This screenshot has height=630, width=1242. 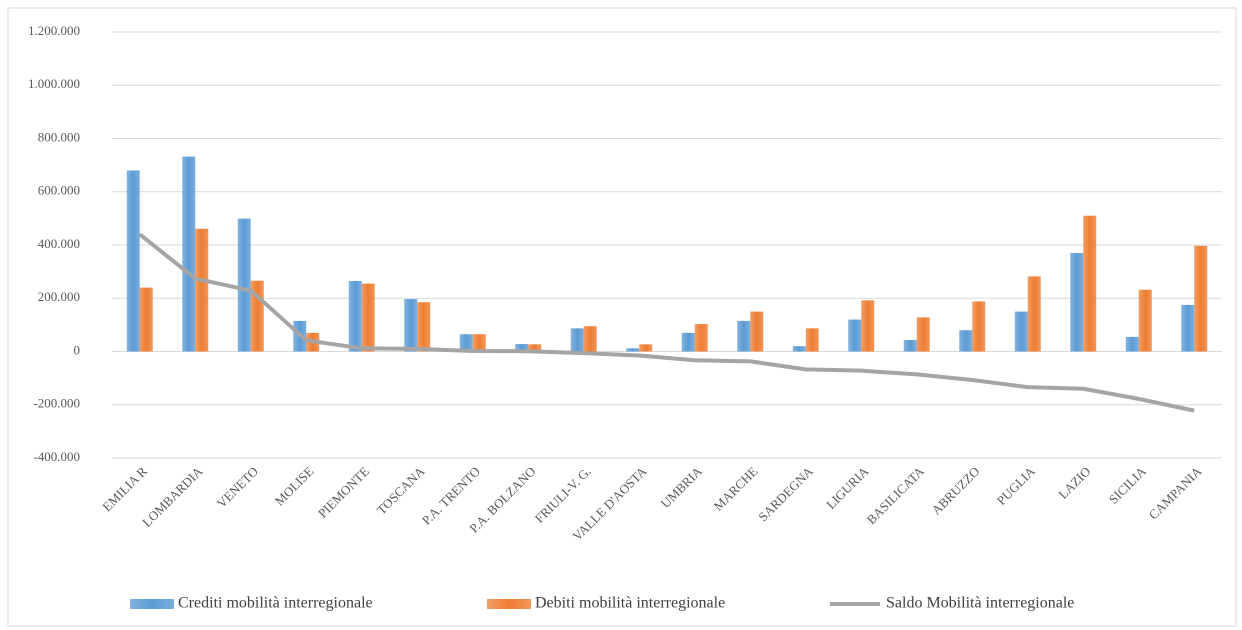 I want to click on legend-label: Debiti mobilità interregionale, so click(x=630, y=603).